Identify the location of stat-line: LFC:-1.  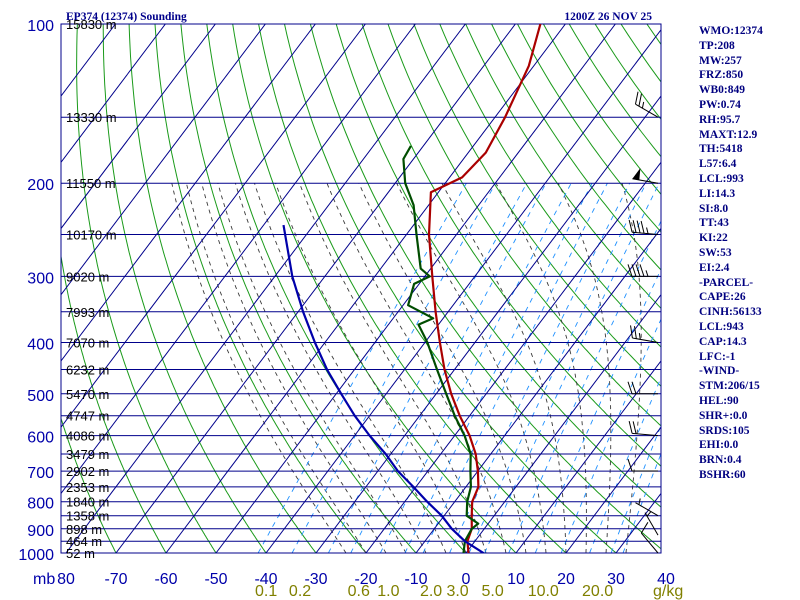
(717, 356).